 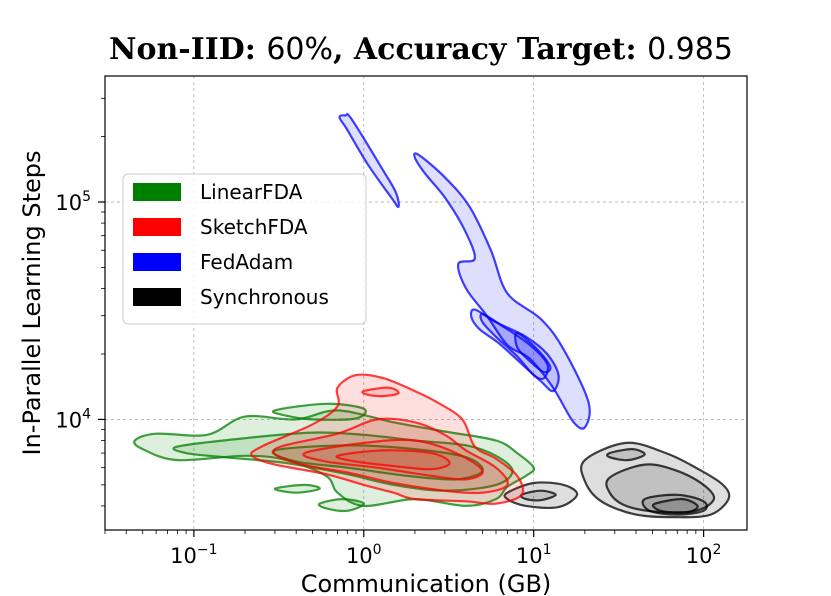 I want to click on series-synchronous, so click(x=617, y=480).